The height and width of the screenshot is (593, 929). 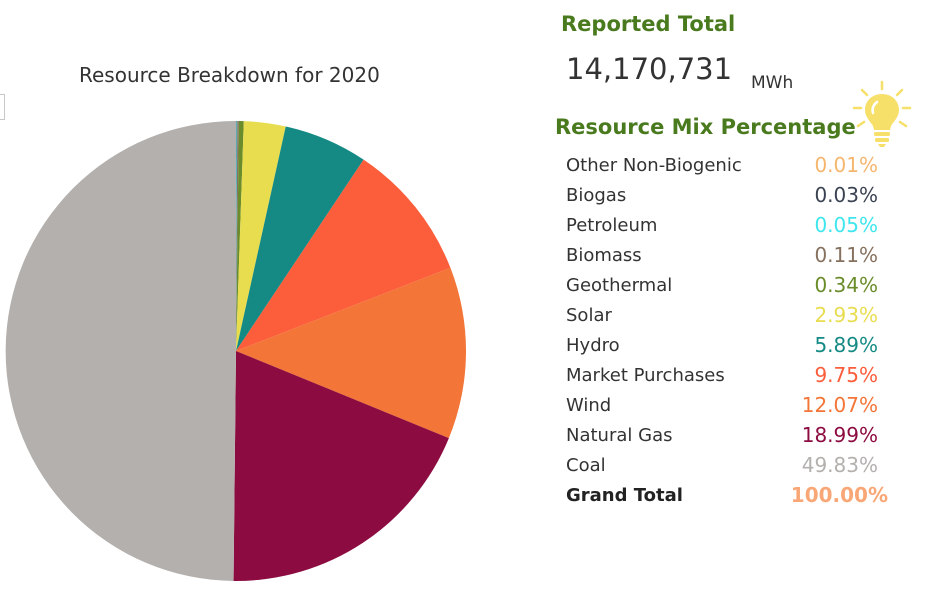 I want to click on mix-row: Biomass 0.11%, so click(x=731, y=257).